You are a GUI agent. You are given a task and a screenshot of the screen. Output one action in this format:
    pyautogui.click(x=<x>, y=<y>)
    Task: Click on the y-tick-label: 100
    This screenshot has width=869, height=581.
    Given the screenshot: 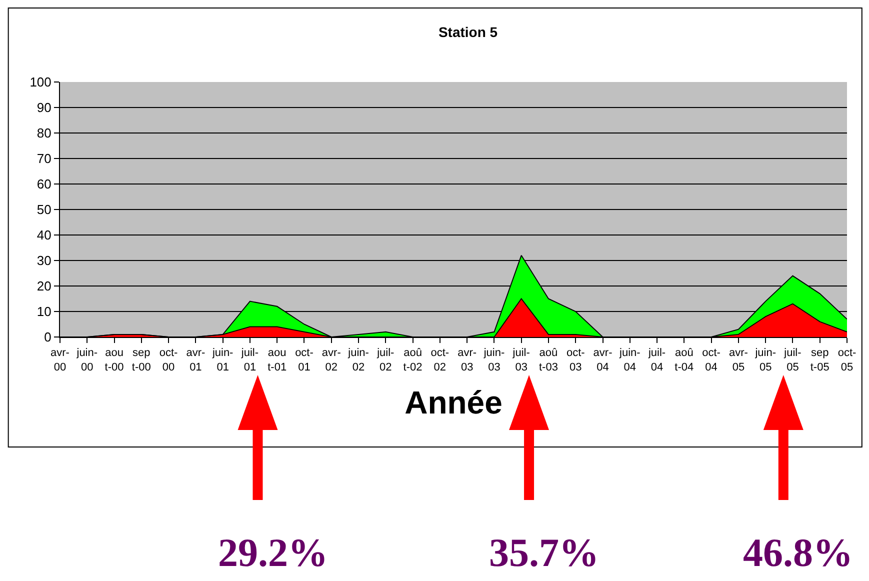 What is the action you would take?
    pyautogui.click(x=41, y=82)
    